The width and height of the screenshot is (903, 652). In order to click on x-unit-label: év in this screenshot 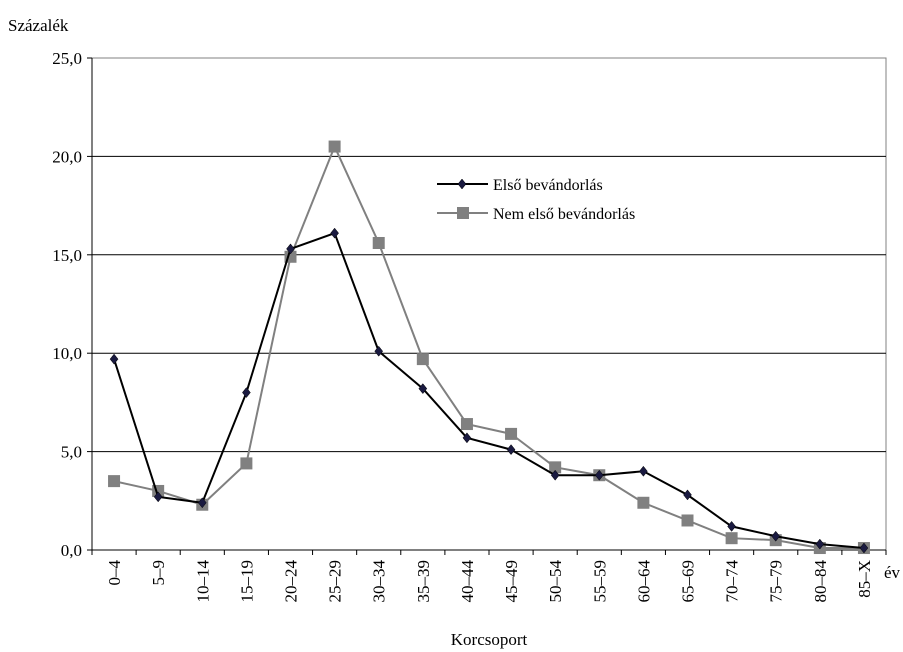, I will do `click(892, 572)`.